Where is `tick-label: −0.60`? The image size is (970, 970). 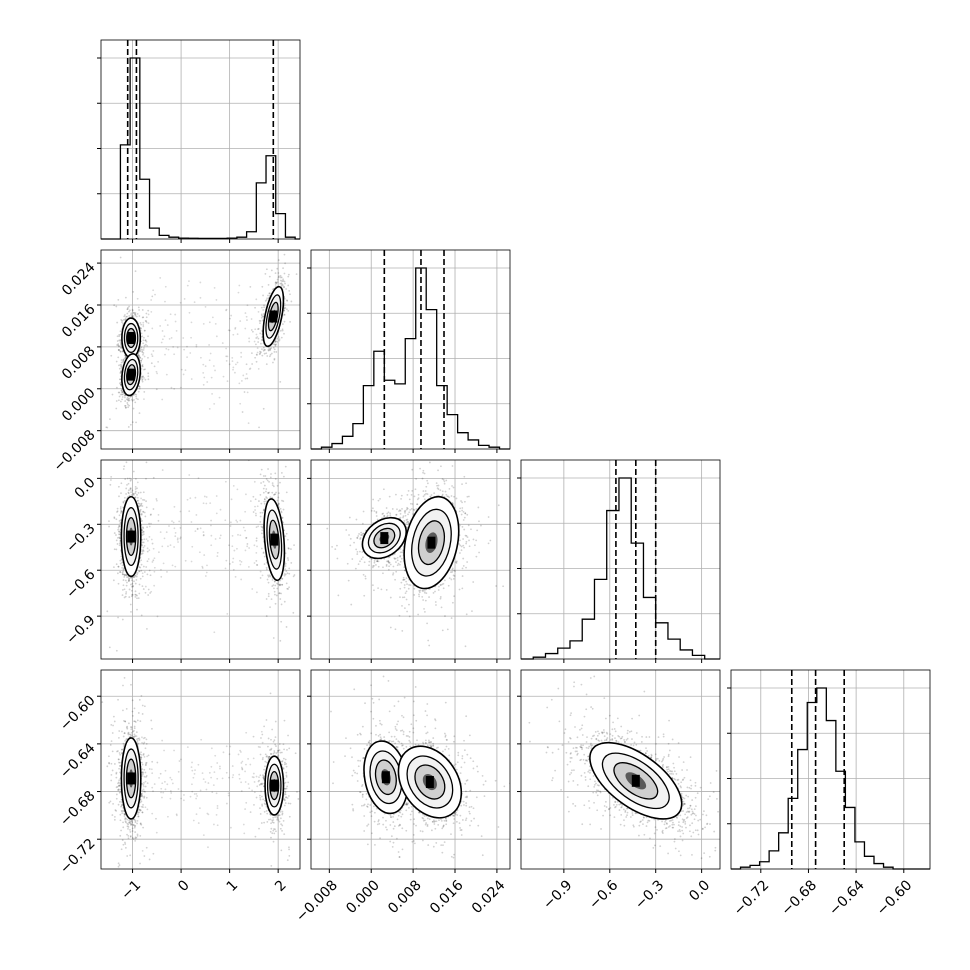 tick-label: −0.60 is located at coordinates (895, 898).